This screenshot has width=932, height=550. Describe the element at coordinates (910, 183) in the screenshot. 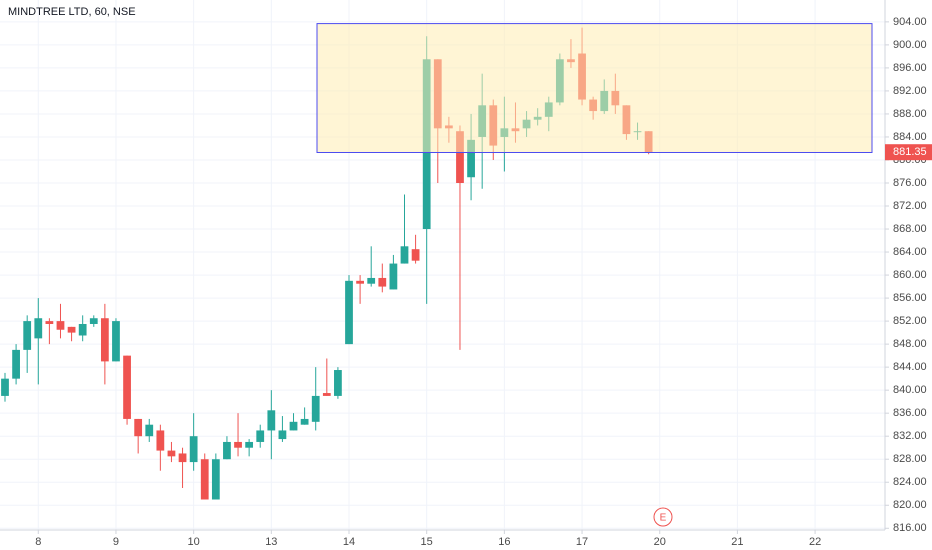

I see `y-tick-label: 876.00` at that location.